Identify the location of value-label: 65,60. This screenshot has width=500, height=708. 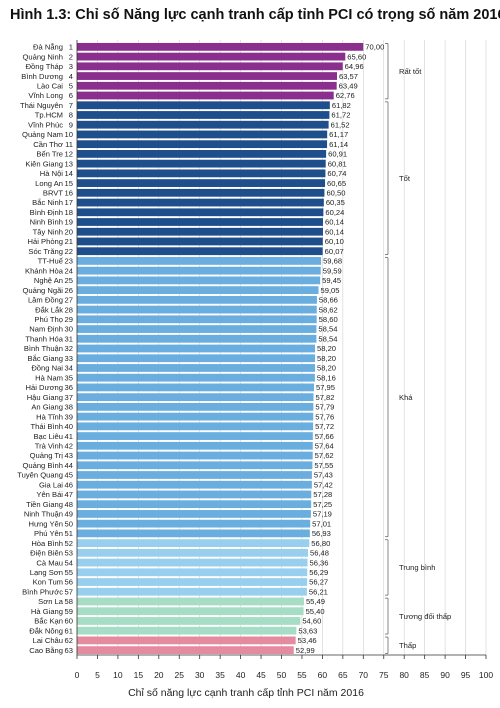
(356, 56).